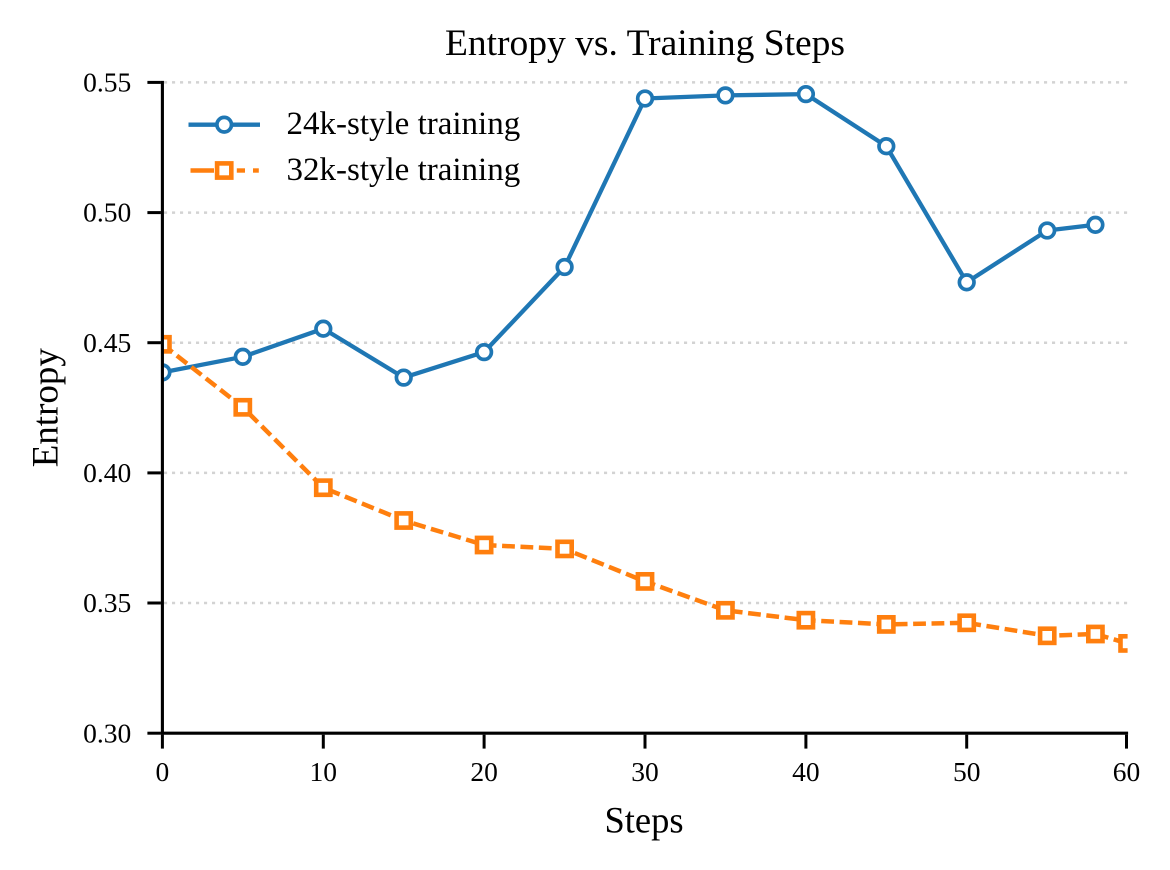  What do you see at coordinates (107, 602) in the screenshot?
I see `svg-text: 0.35` at bounding box center [107, 602].